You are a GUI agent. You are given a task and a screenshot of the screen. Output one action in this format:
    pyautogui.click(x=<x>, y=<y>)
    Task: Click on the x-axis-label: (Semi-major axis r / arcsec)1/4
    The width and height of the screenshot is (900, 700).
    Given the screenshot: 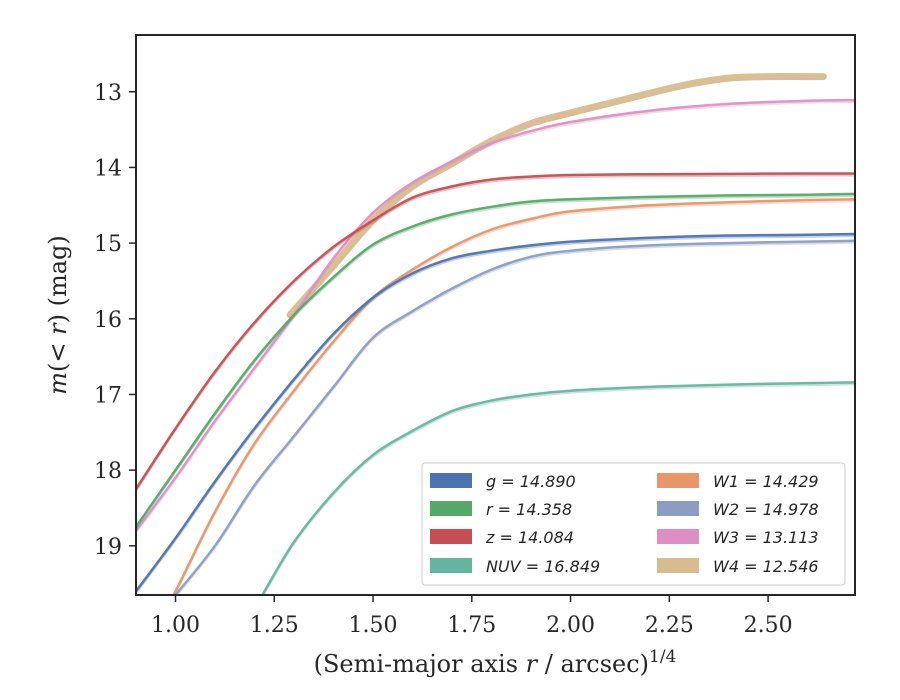 What is the action you would take?
    pyautogui.click(x=495, y=662)
    